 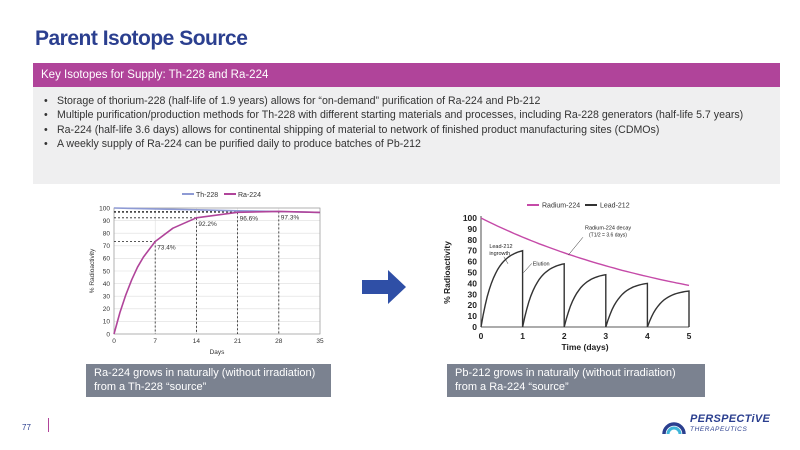 I want to click on page-number: 77, so click(x=26, y=427).